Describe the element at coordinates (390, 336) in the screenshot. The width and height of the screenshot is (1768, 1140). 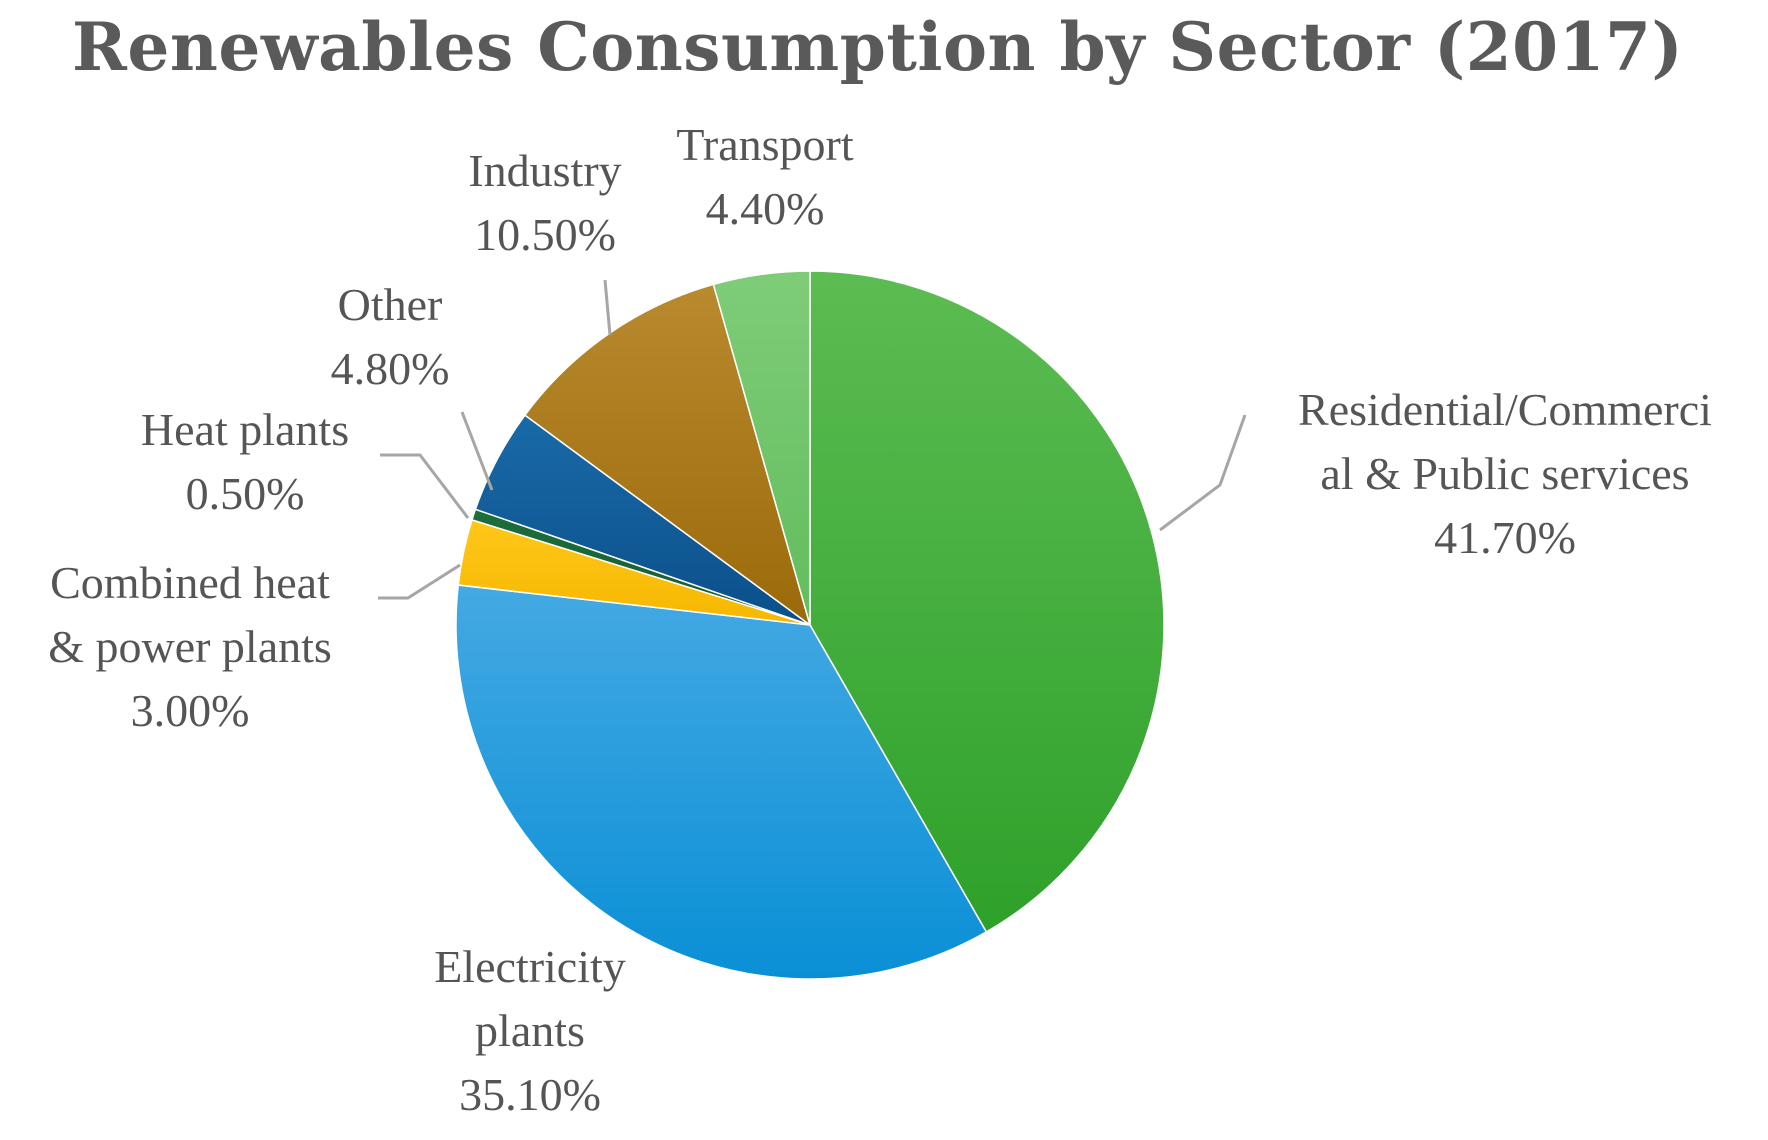
I see `data-label: Other 4.80%` at that location.